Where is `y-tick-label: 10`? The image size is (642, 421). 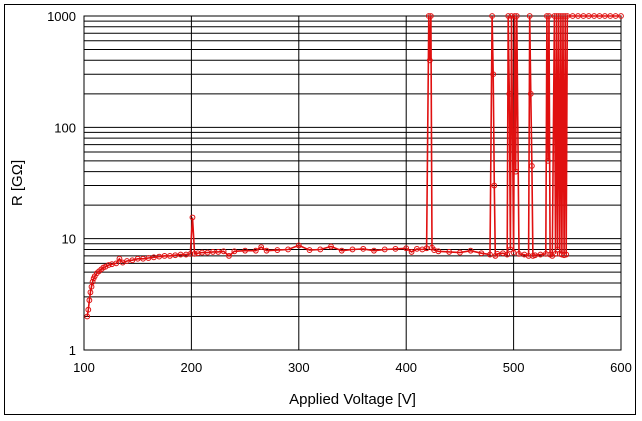 y-tick-label: 10 is located at coordinates (69, 239).